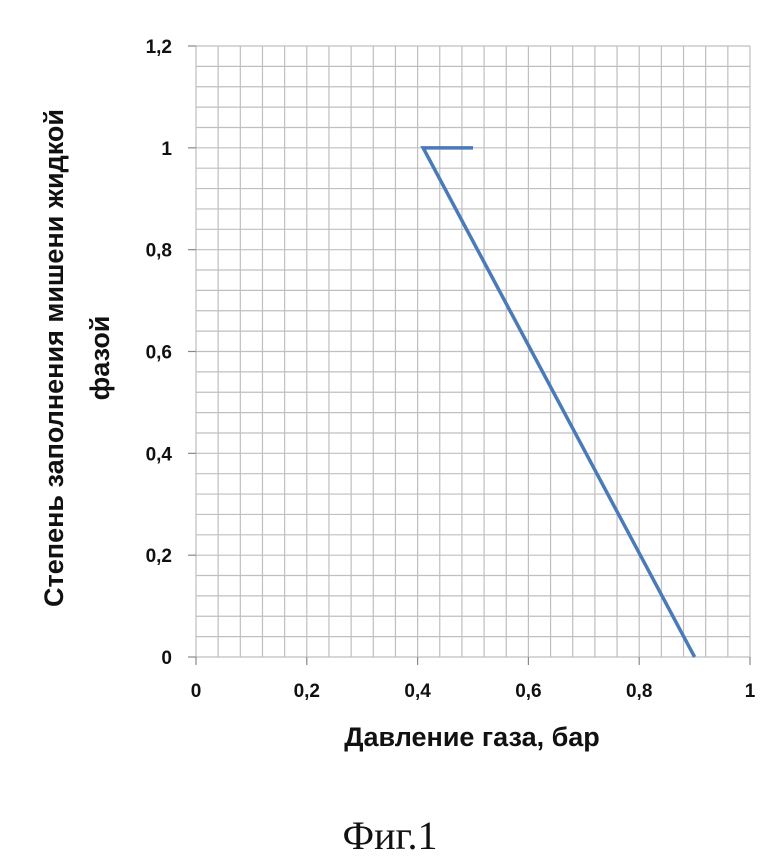 The height and width of the screenshot is (867, 780). Describe the element at coordinates (390, 835) in the screenshot. I see `figure-caption: Фиг.1` at that location.